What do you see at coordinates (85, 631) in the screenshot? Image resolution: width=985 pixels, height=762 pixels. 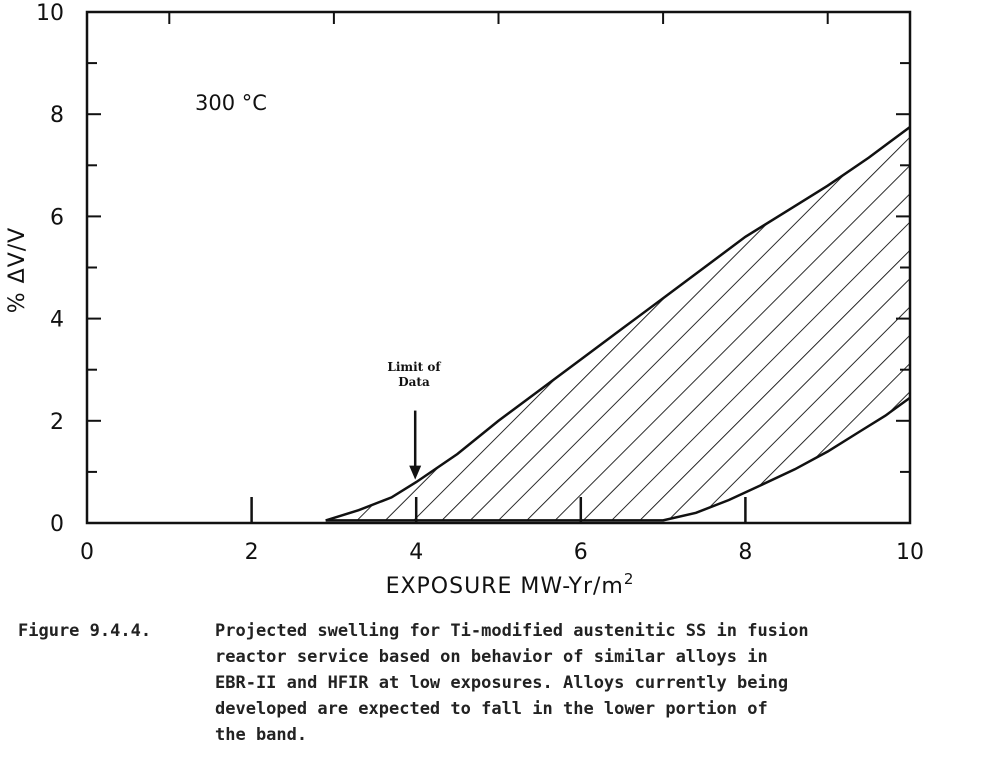 I see `caption-label: Figure 9.4.4.` at bounding box center [85, 631].